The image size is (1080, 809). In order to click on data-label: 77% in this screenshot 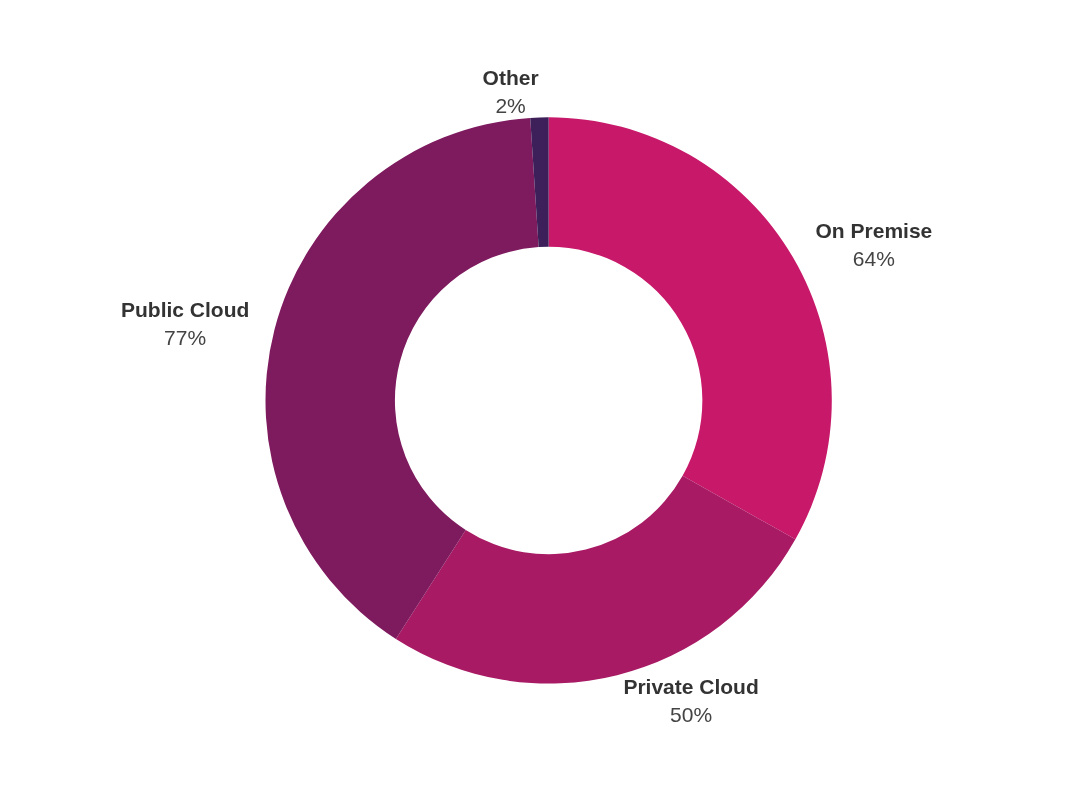, I will do `click(185, 337)`.